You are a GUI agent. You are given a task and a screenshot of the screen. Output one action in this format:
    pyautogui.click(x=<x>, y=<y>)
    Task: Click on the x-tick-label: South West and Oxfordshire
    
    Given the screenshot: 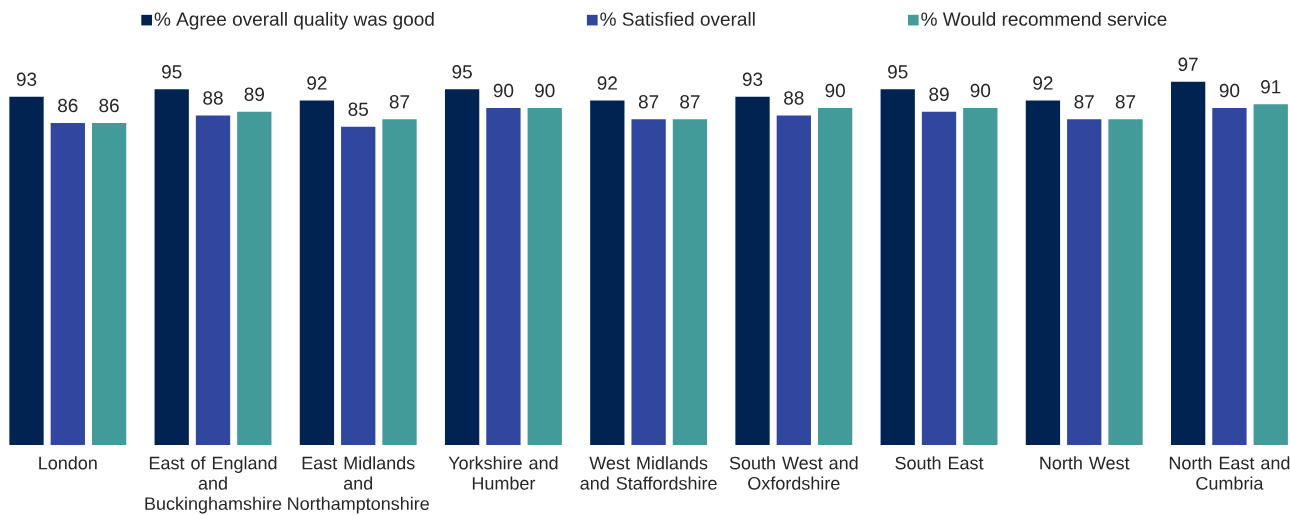 What is the action you would take?
    pyautogui.click(x=793, y=473)
    